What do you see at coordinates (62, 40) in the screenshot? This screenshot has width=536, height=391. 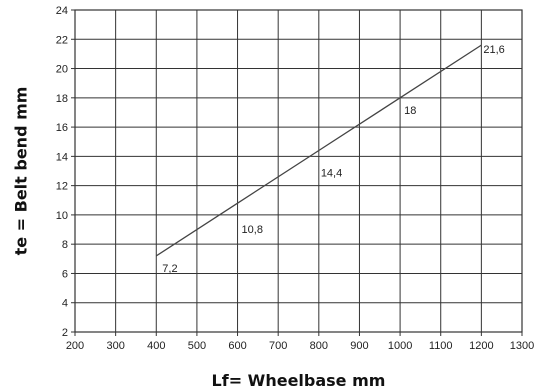 I see `y-tick-label: 22` at bounding box center [62, 40].